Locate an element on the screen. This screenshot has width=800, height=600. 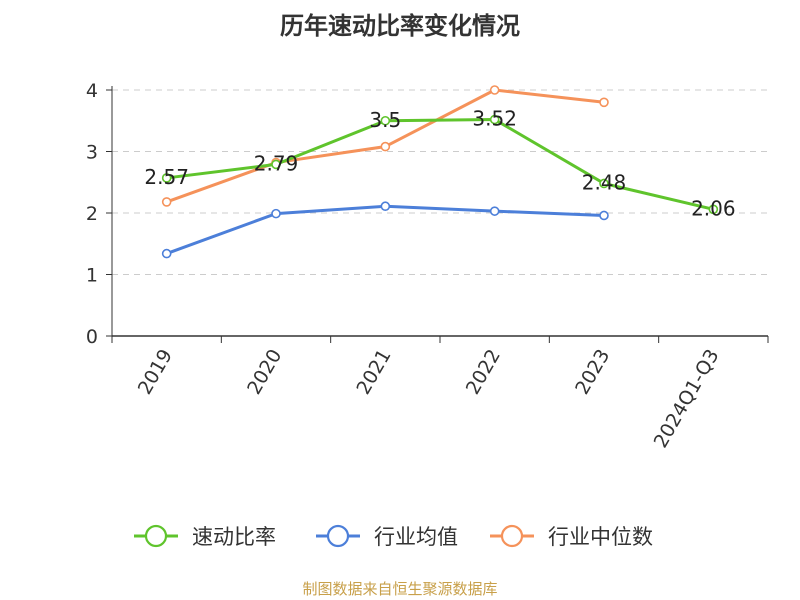
legend-label: 行业中位数 is located at coordinates (600, 537).